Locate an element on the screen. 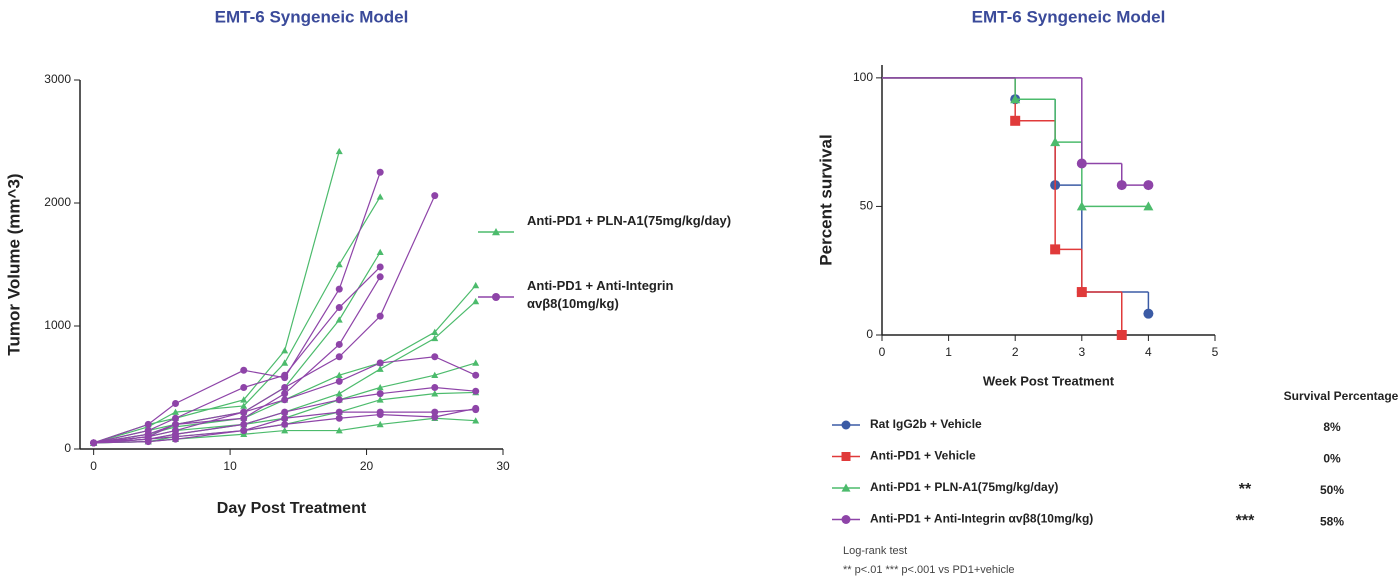 The height and width of the screenshot is (583, 1400). legend-label: Rat IgG2b + Vehicle is located at coordinates (926, 424).